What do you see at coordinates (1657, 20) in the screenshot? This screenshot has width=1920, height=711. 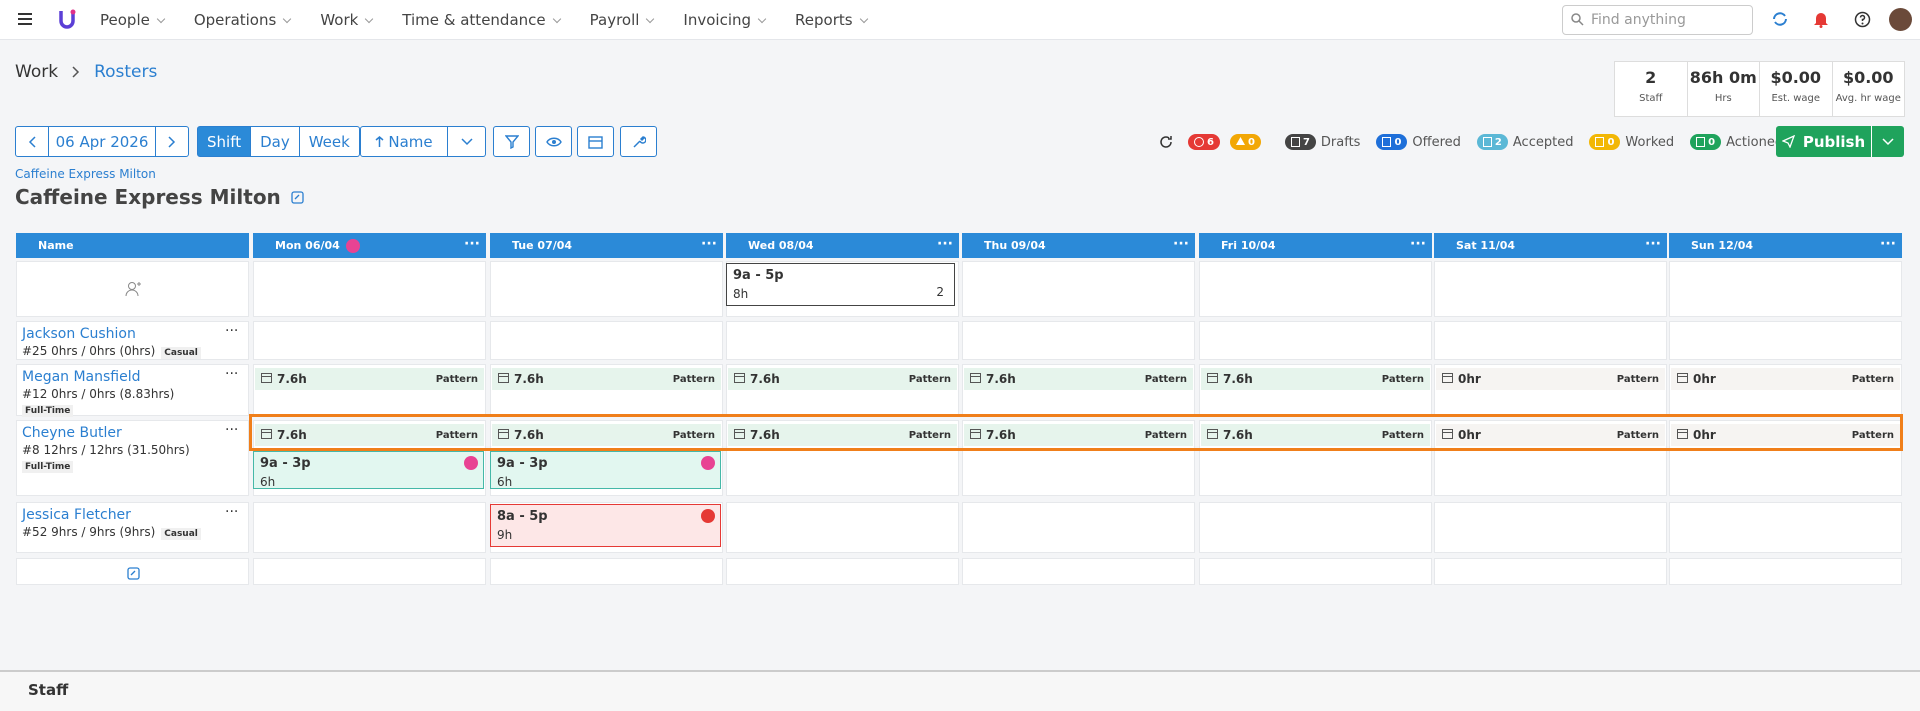 I see `search-box: Find anything` at bounding box center [1657, 20].